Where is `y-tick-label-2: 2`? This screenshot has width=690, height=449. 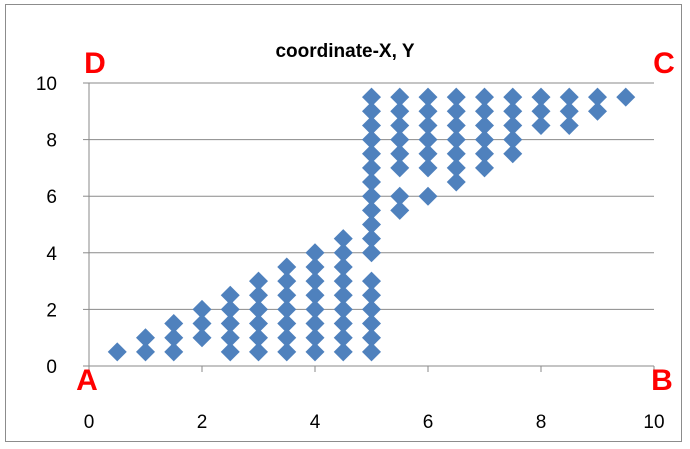
y-tick-label-2: 2 is located at coordinates (51, 310).